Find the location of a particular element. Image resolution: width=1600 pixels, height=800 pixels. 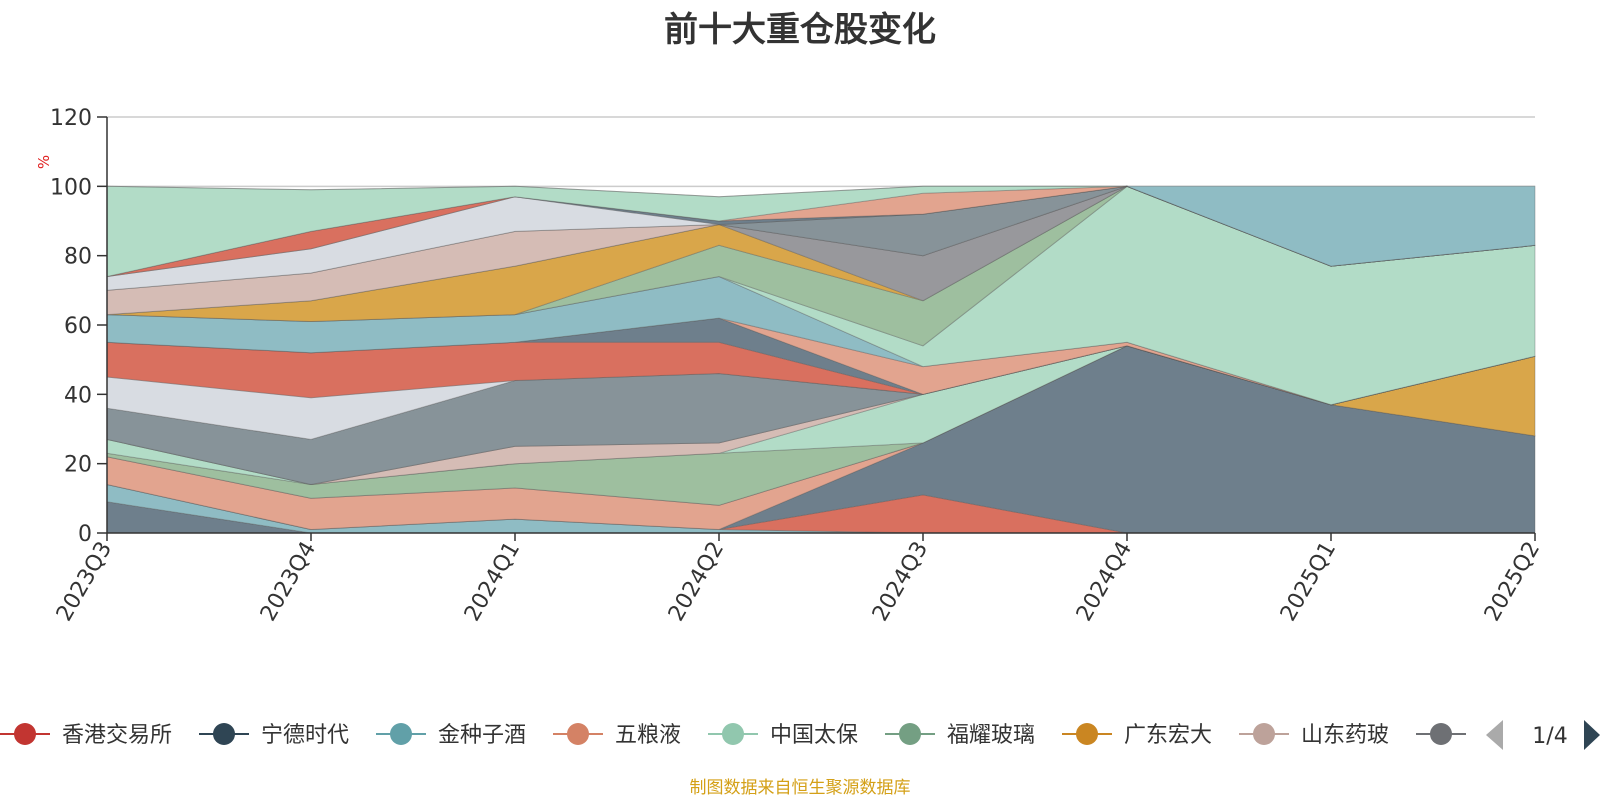

legend-label: 中国太保 is located at coordinates (814, 735).